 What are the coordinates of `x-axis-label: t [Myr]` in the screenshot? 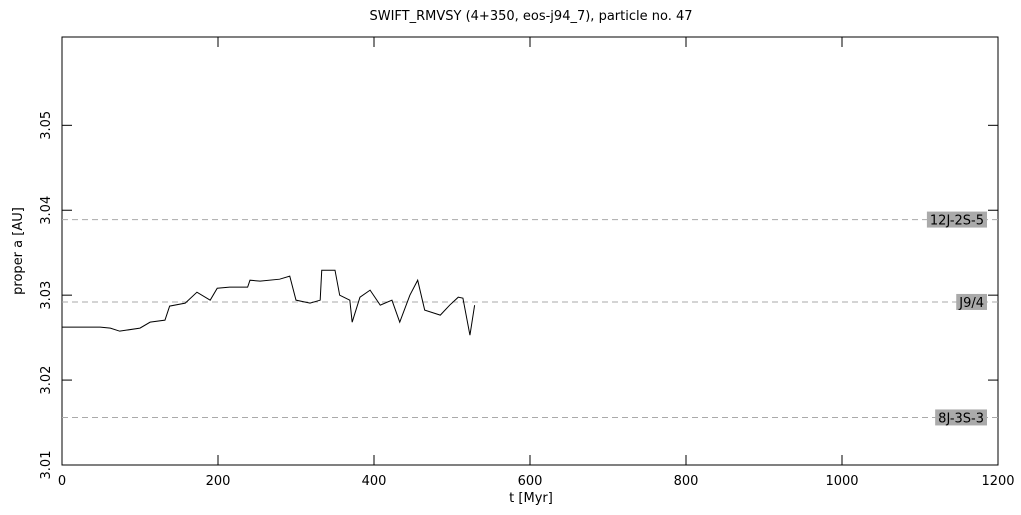 It's located at (531, 498).